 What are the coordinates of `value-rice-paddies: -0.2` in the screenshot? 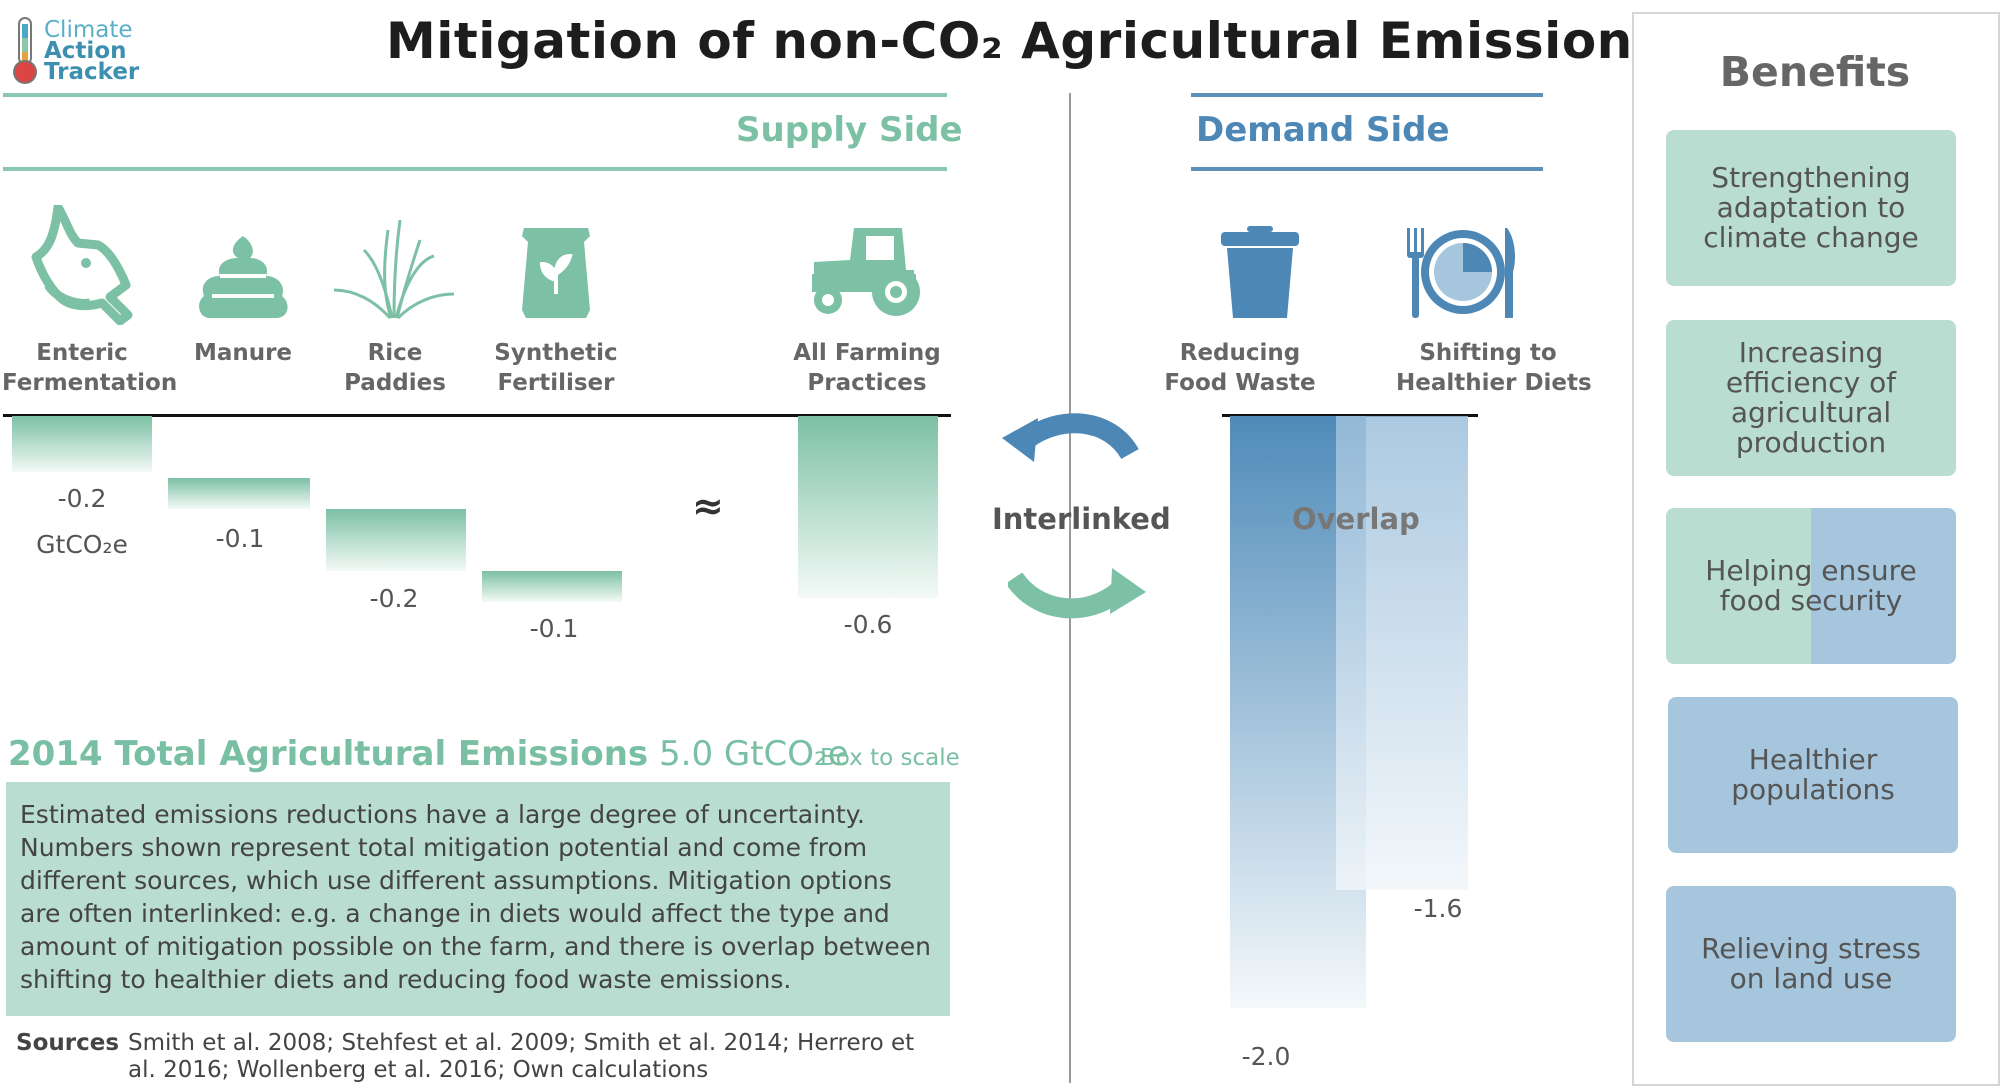 It's located at (394, 598).